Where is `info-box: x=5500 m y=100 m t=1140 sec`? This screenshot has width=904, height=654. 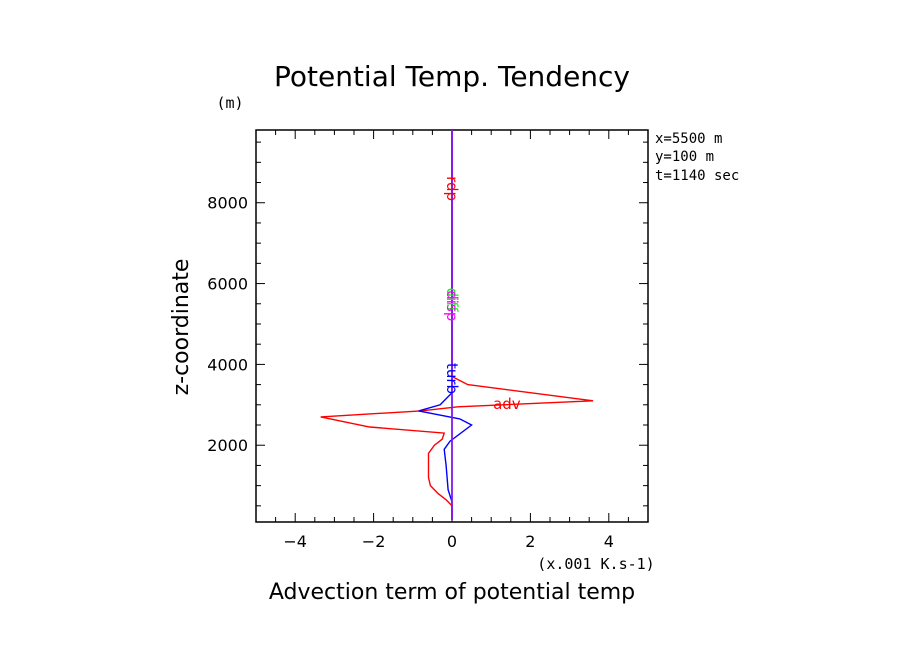 info-box: x=5500 m y=100 m t=1140 sec is located at coordinates (697, 157).